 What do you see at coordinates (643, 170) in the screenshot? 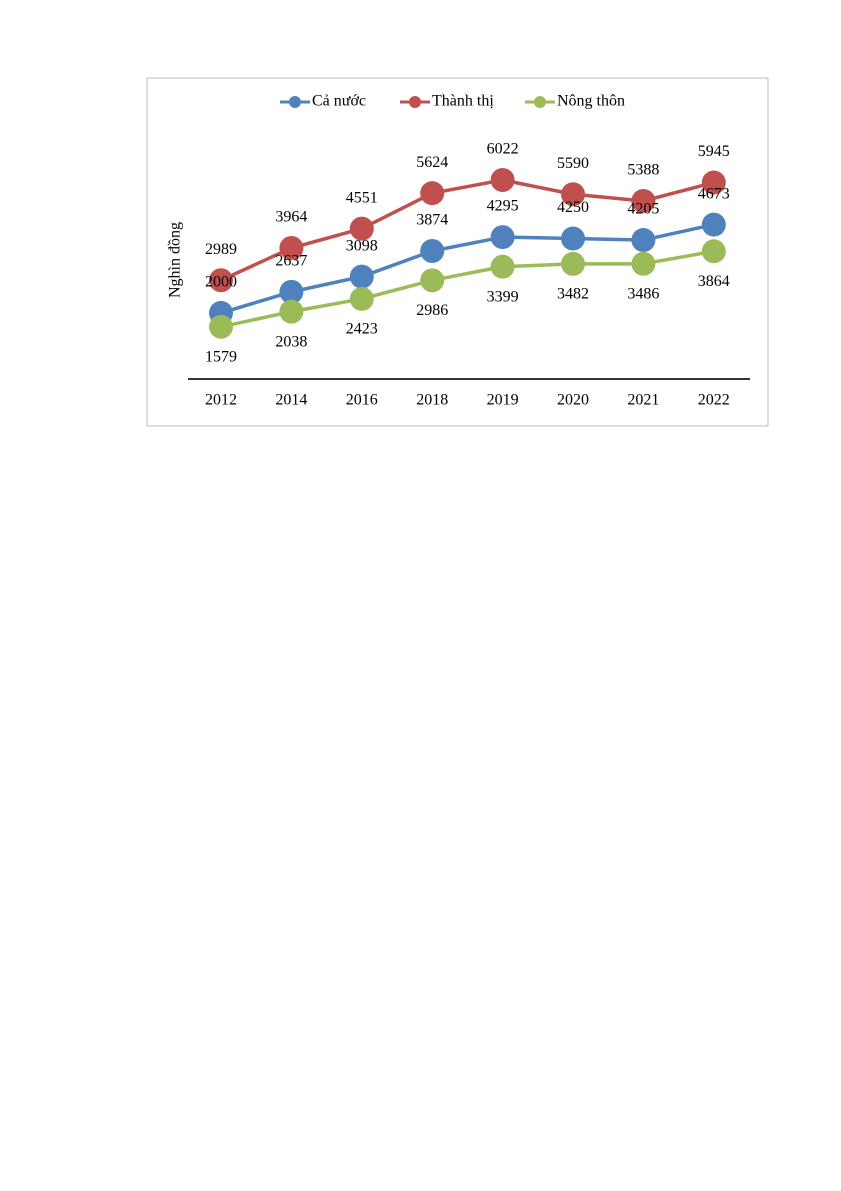
I see `data-label: 5388` at bounding box center [643, 170].